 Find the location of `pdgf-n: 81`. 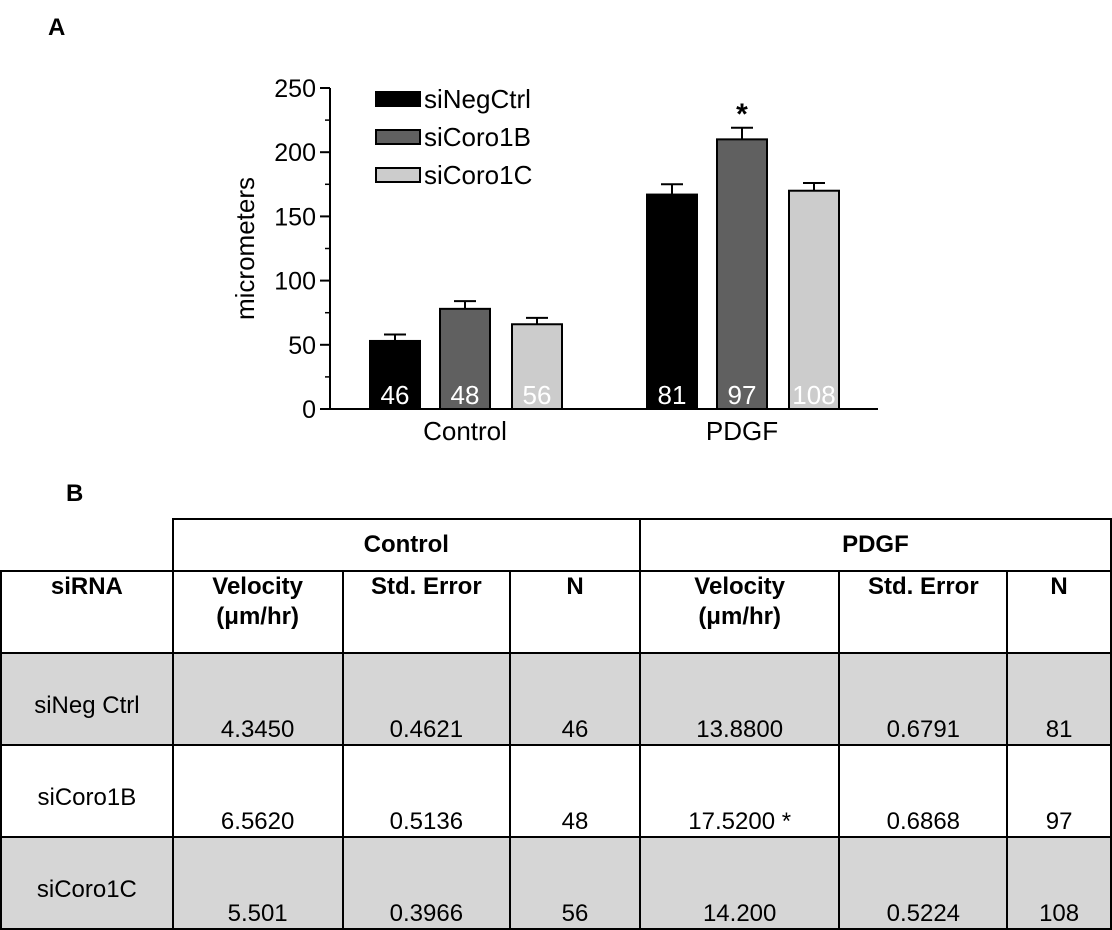

pdgf-n: 81 is located at coordinates (1059, 699).